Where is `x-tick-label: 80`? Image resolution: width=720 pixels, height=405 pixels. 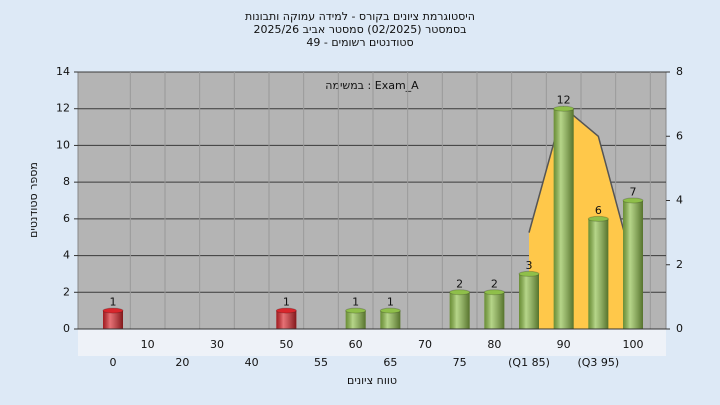 x-tick-label: 80 is located at coordinates (494, 344).